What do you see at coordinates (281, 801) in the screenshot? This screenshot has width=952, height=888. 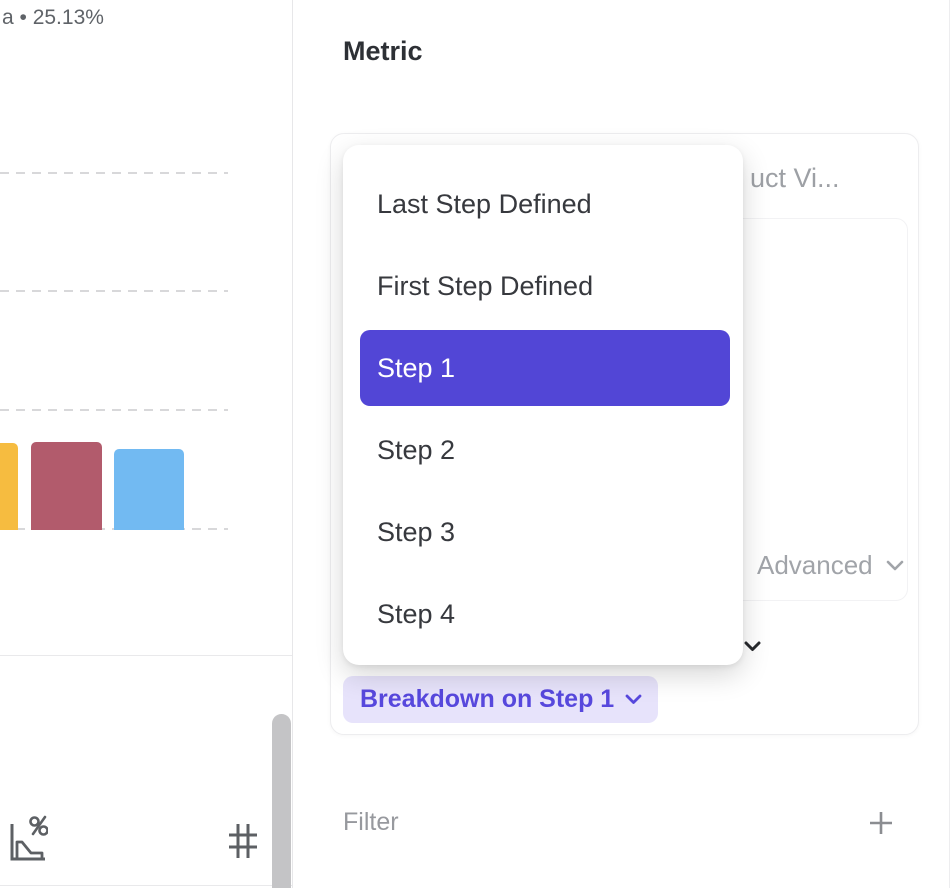 I see `left-panel-scrollbar` at bounding box center [281, 801].